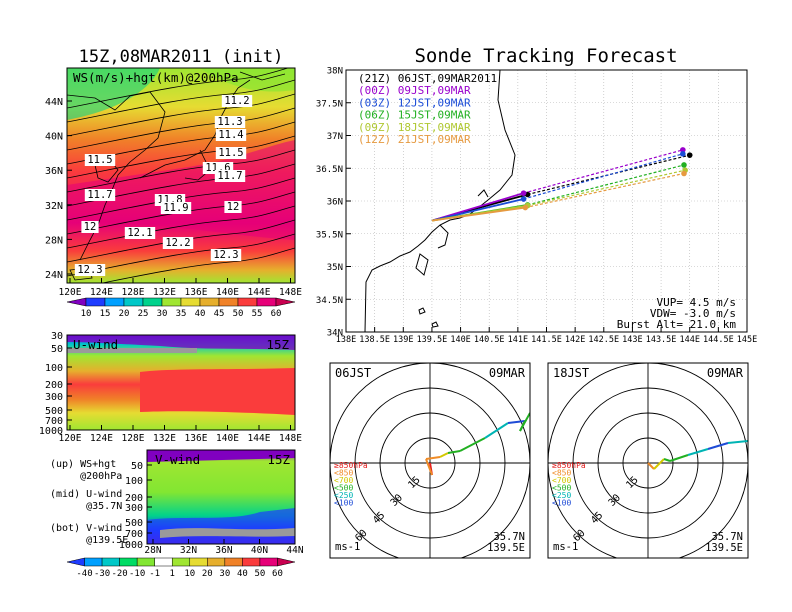 This screenshot has height=612, width=792. What do you see at coordinates (276, 314) in the screenshot?
I see `ws-colorbar-label: 60` at bounding box center [276, 314].